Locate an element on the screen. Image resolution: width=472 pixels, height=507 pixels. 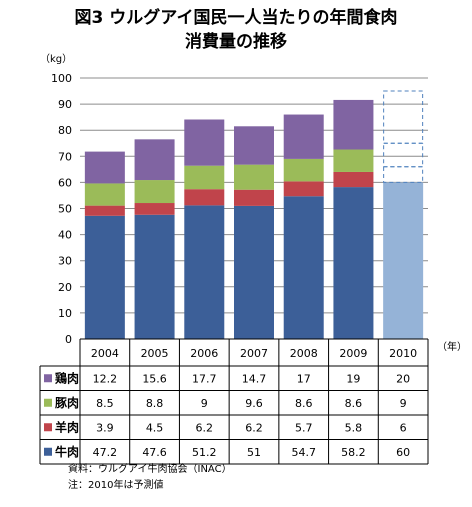
y-tick-label: 100 is located at coordinates (61, 78).